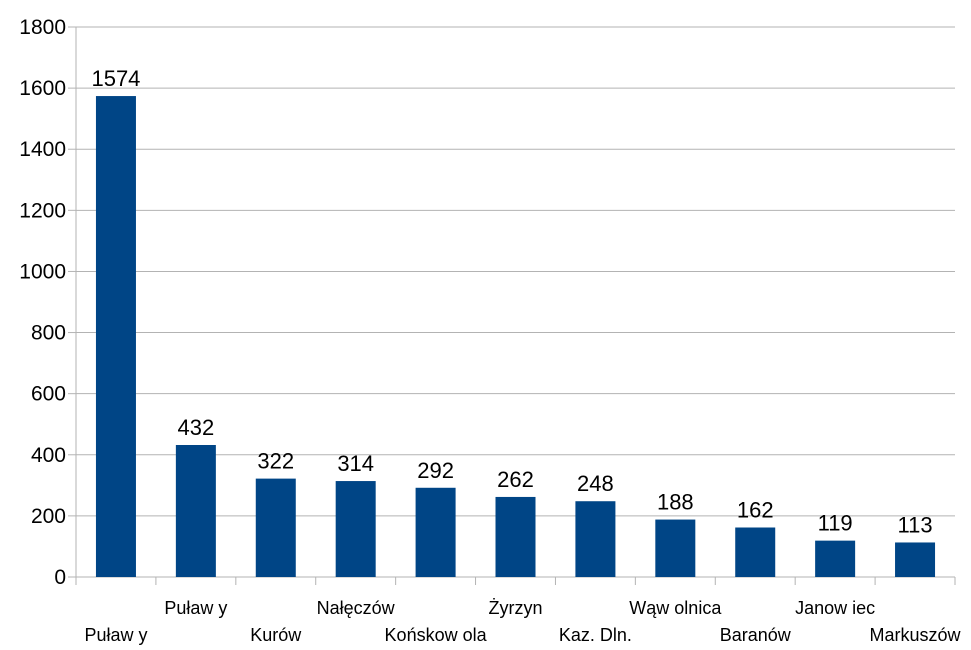 The height and width of the screenshot is (650, 971). I want to click on data-label: 248, so click(595, 483).